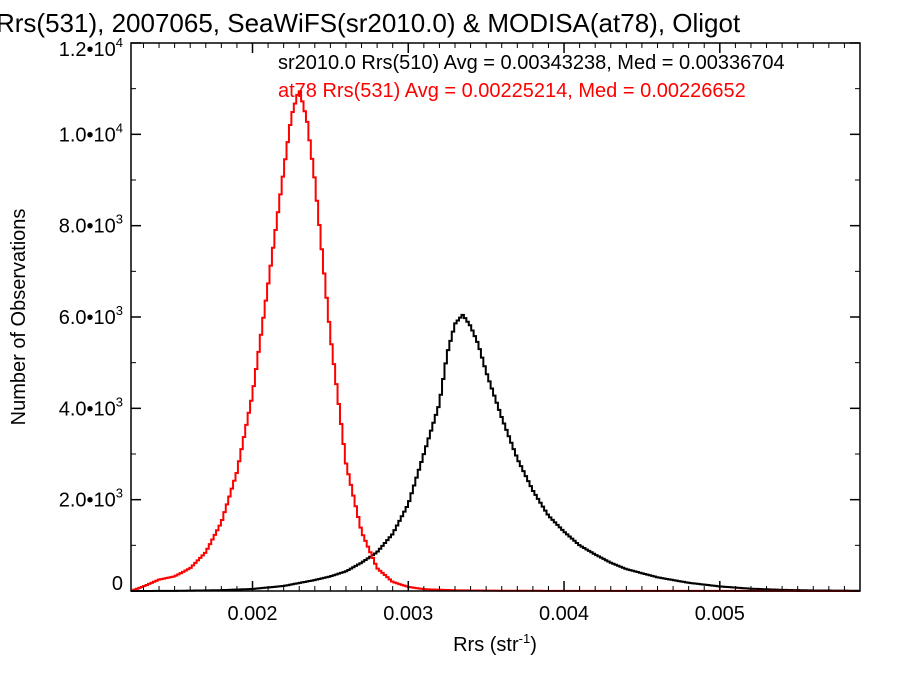  What do you see at coordinates (91, 225) in the screenshot?
I see `y-tick-label: 8.0•103` at bounding box center [91, 225].